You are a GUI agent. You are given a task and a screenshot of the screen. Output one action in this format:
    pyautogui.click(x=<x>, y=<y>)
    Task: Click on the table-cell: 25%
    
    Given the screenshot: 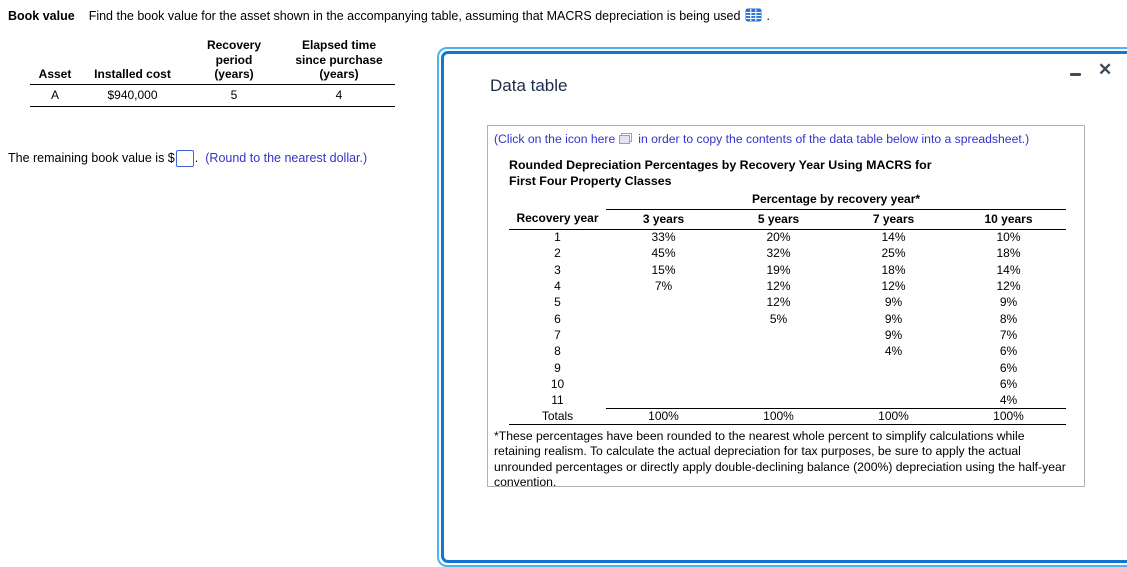 What is the action you would take?
    pyautogui.click(x=893, y=253)
    